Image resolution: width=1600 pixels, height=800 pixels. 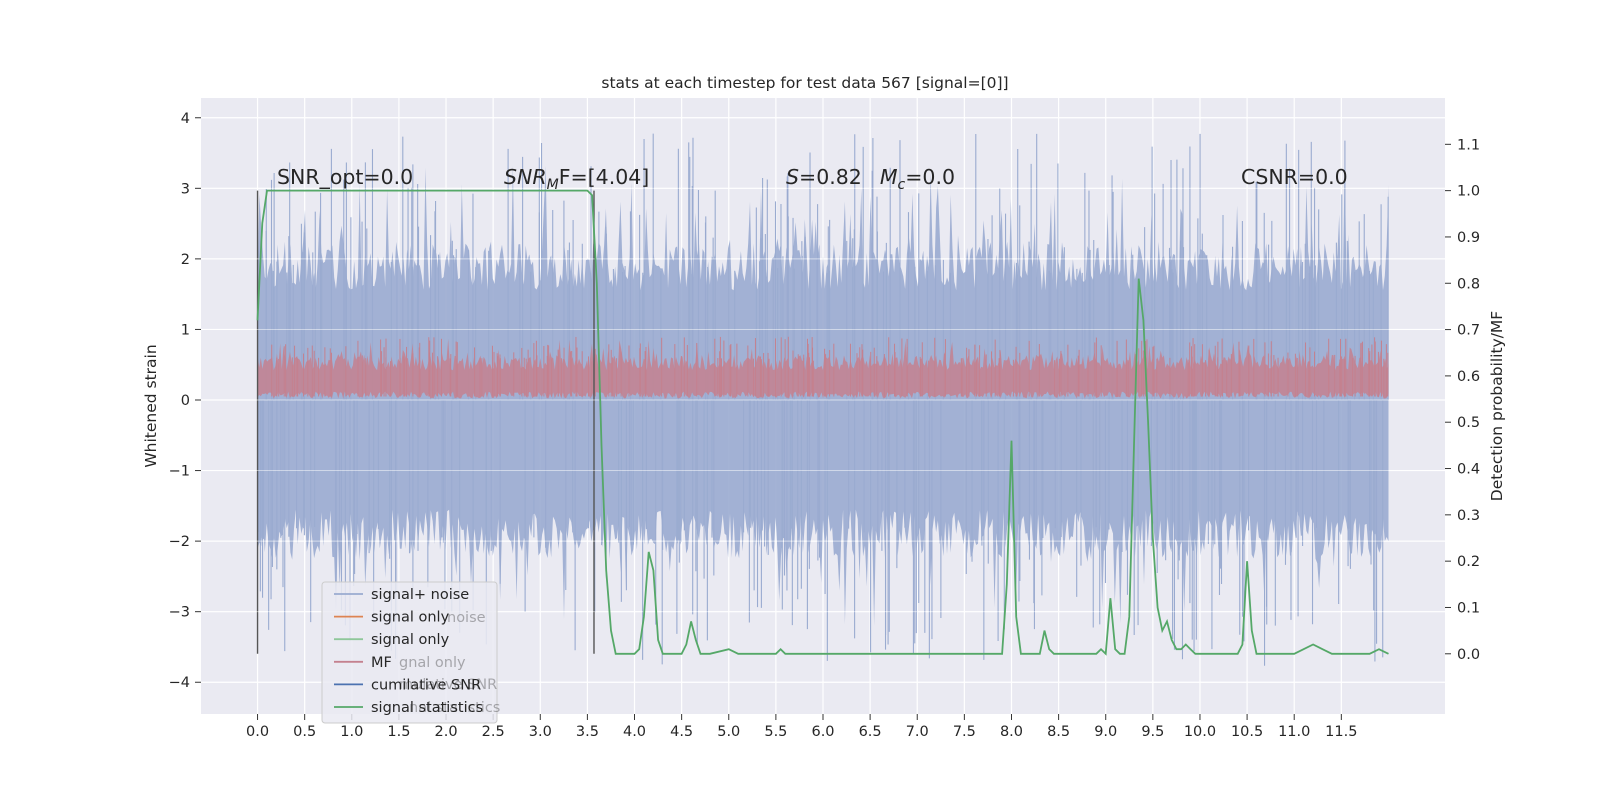 What do you see at coordinates (964, 732) in the screenshot?
I see `x-tick-label: 7.5` at bounding box center [964, 732].